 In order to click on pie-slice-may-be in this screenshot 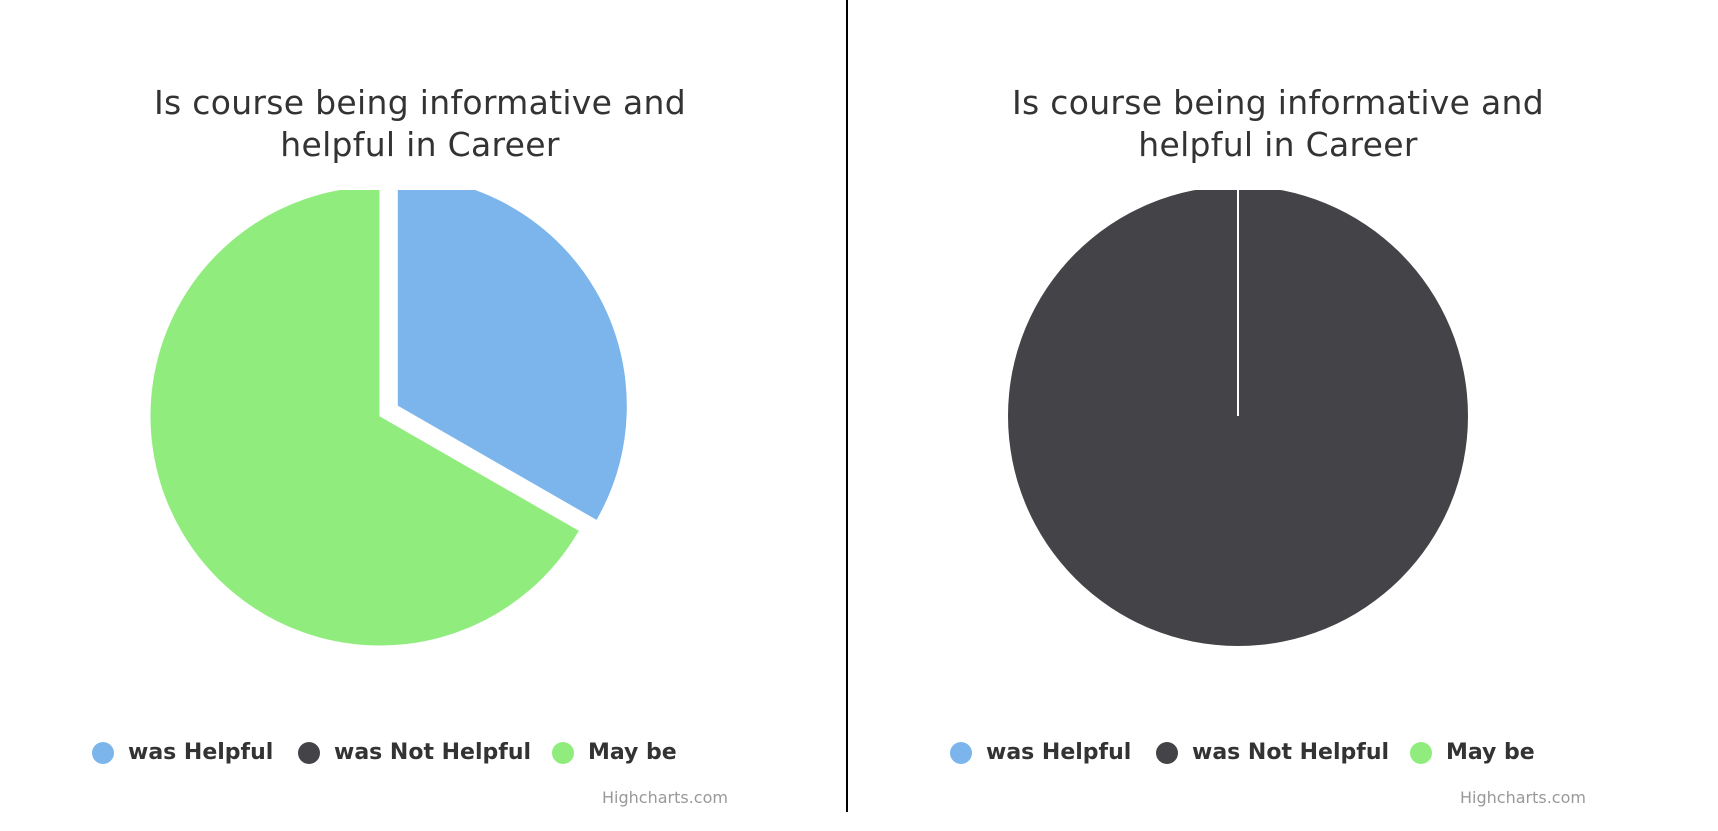, I will do `click(365, 418)`.